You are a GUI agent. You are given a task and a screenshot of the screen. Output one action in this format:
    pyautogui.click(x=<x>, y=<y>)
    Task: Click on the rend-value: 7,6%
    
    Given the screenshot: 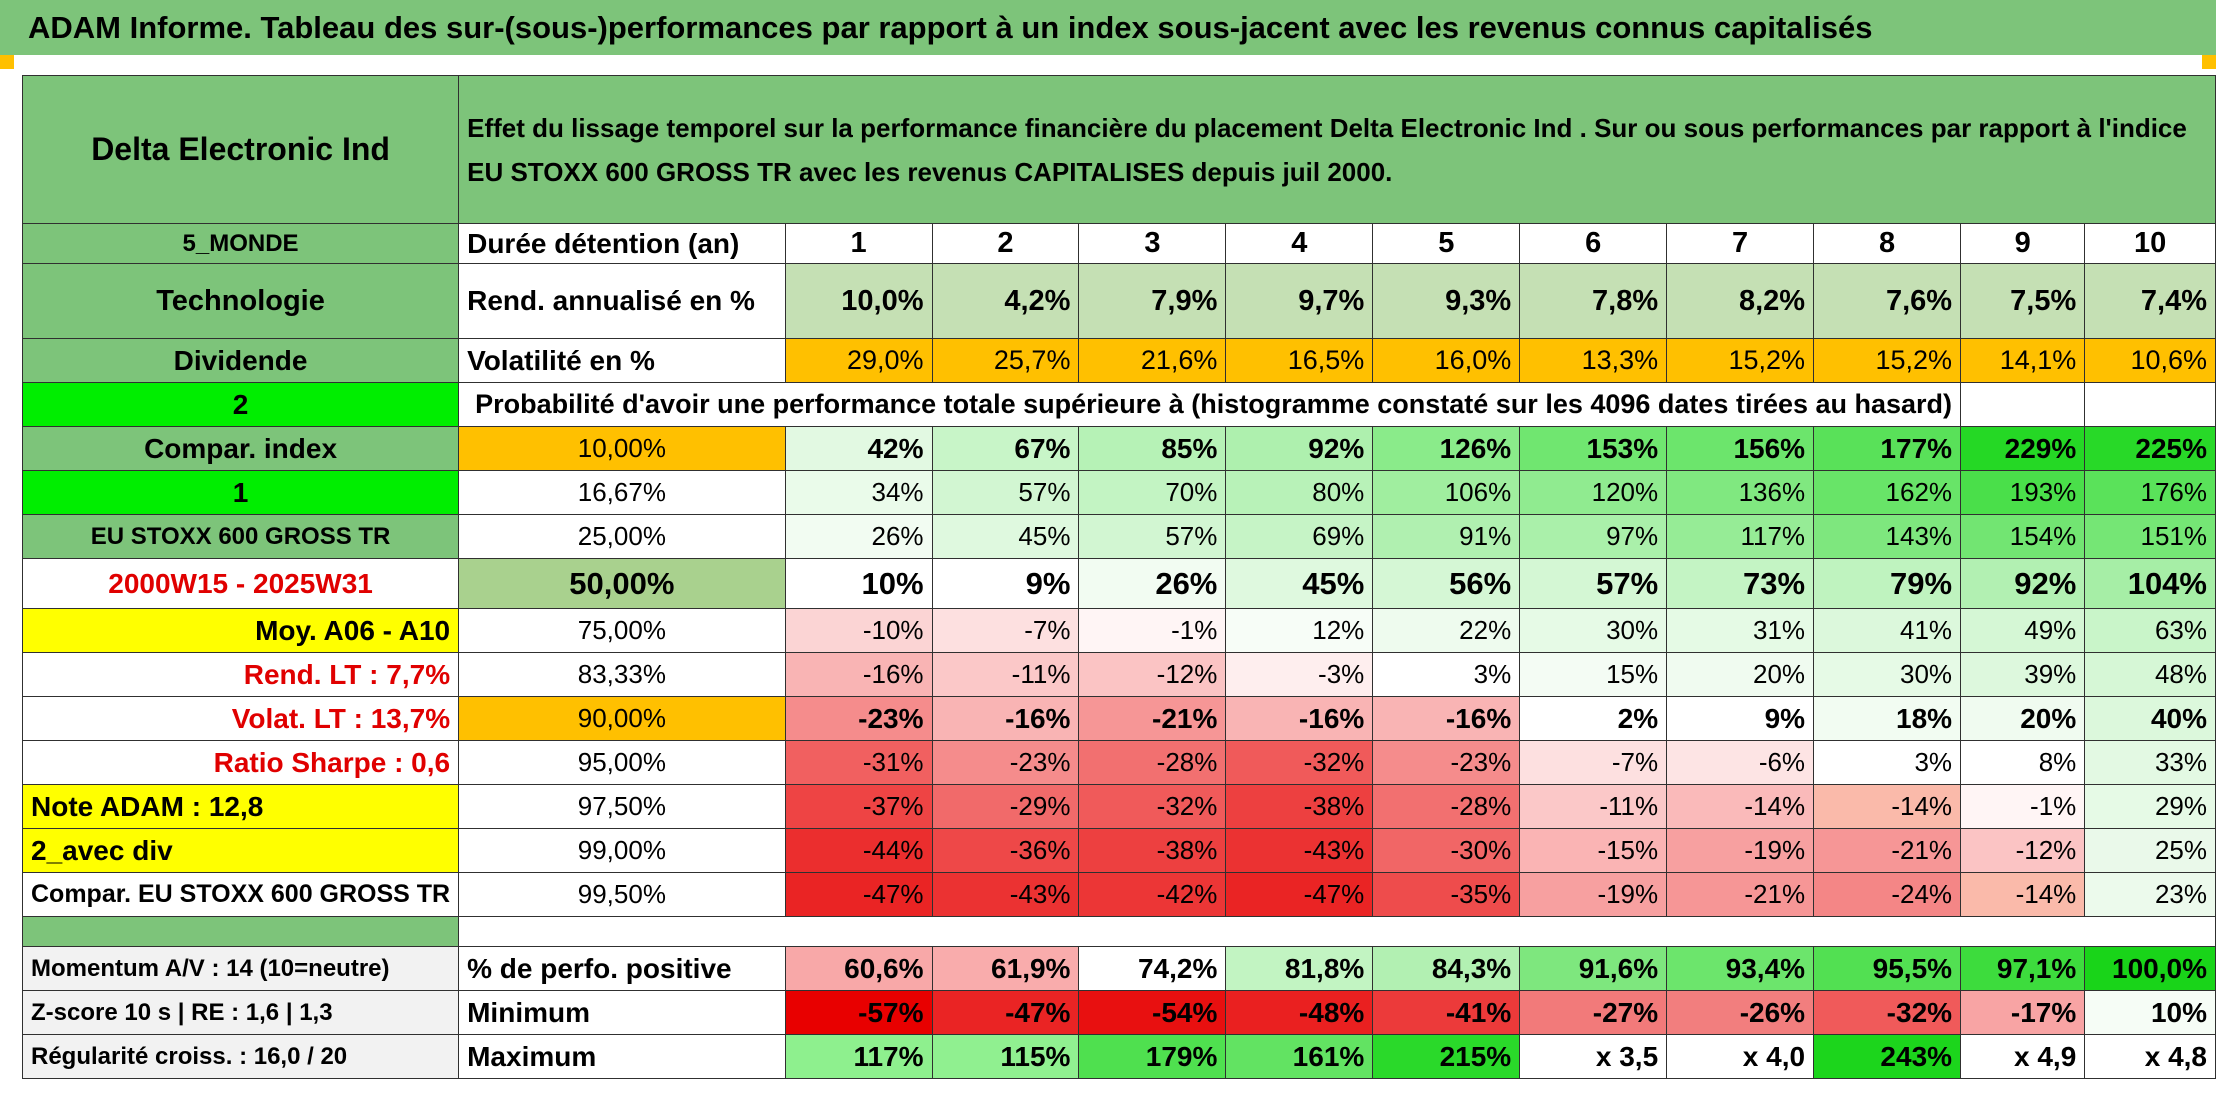 What is the action you would take?
    pyautogui.click(x=1887, y=301)
    